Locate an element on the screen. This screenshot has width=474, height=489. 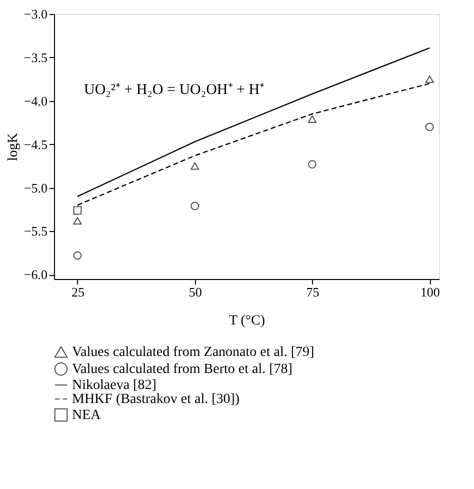
legend-label: MHKF (Bastrakov et al. [30]) is located at coordinates (156, 399).